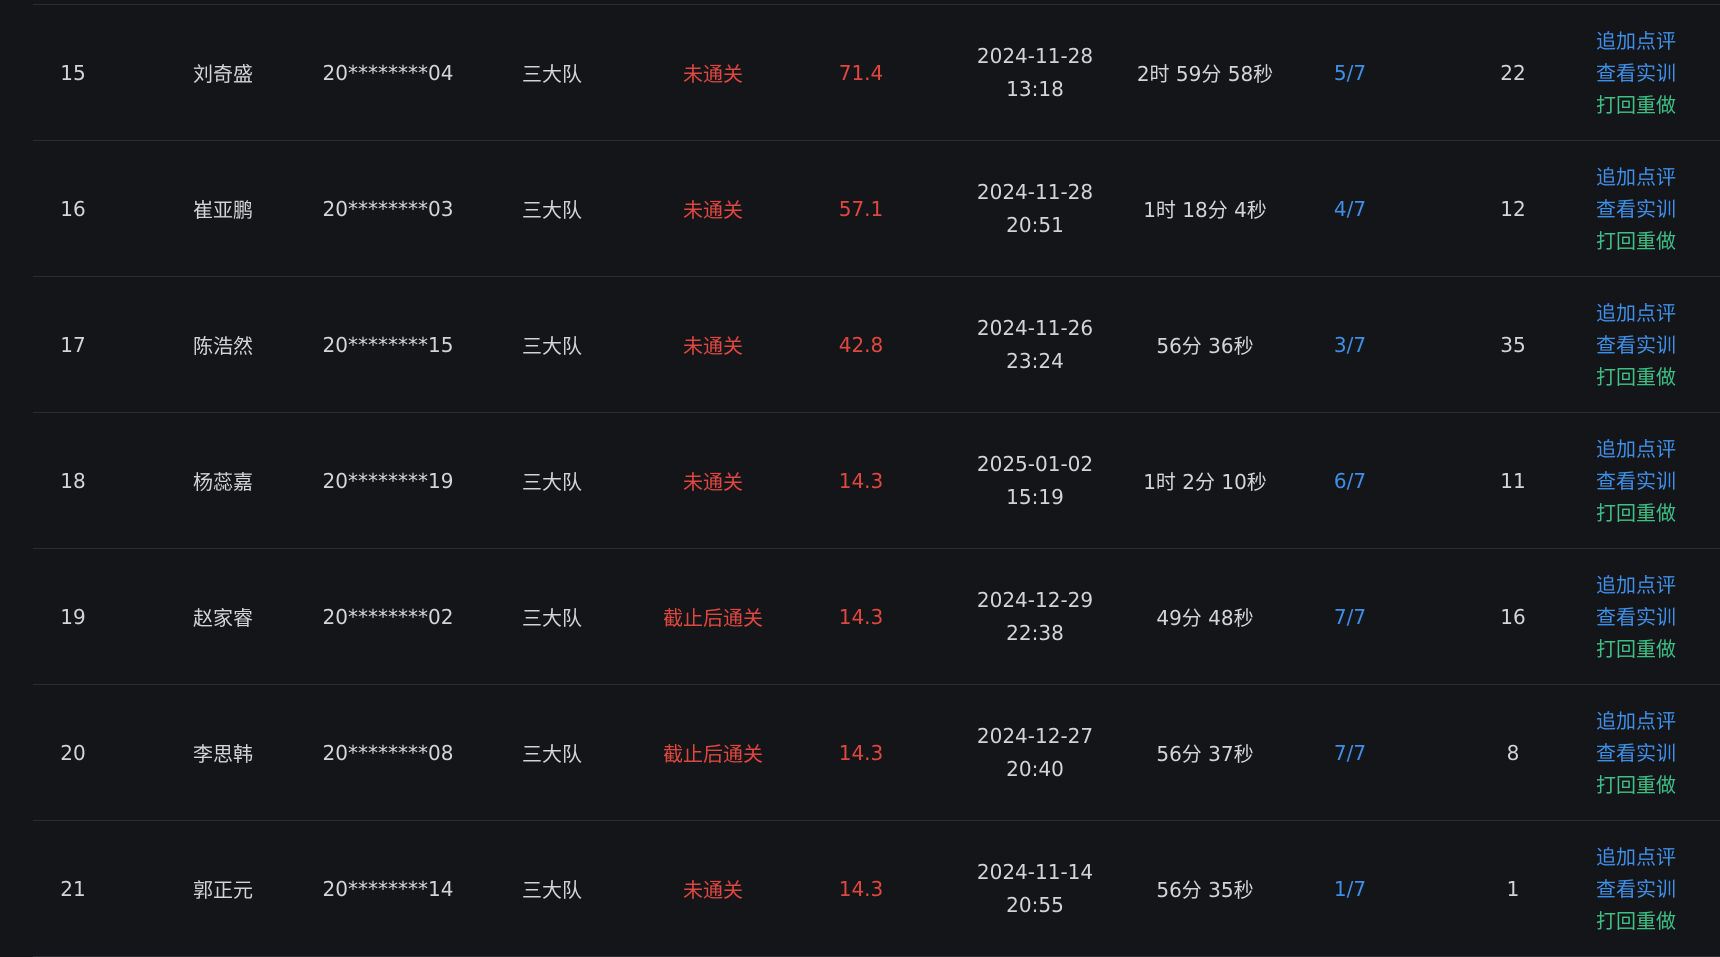 The width and height of the screenshot is (1720, 957). I want to click on row-number: 17, so click(73, 344).